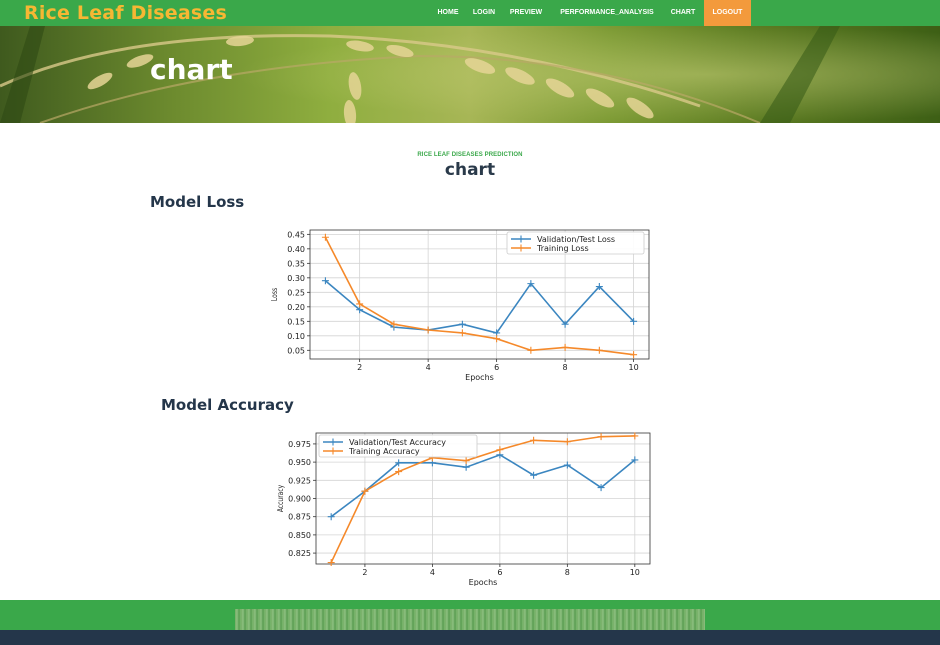  Describe the element at coordinates (479, 307) in the screenshot. I see `loss-series-line-validation` at that location.